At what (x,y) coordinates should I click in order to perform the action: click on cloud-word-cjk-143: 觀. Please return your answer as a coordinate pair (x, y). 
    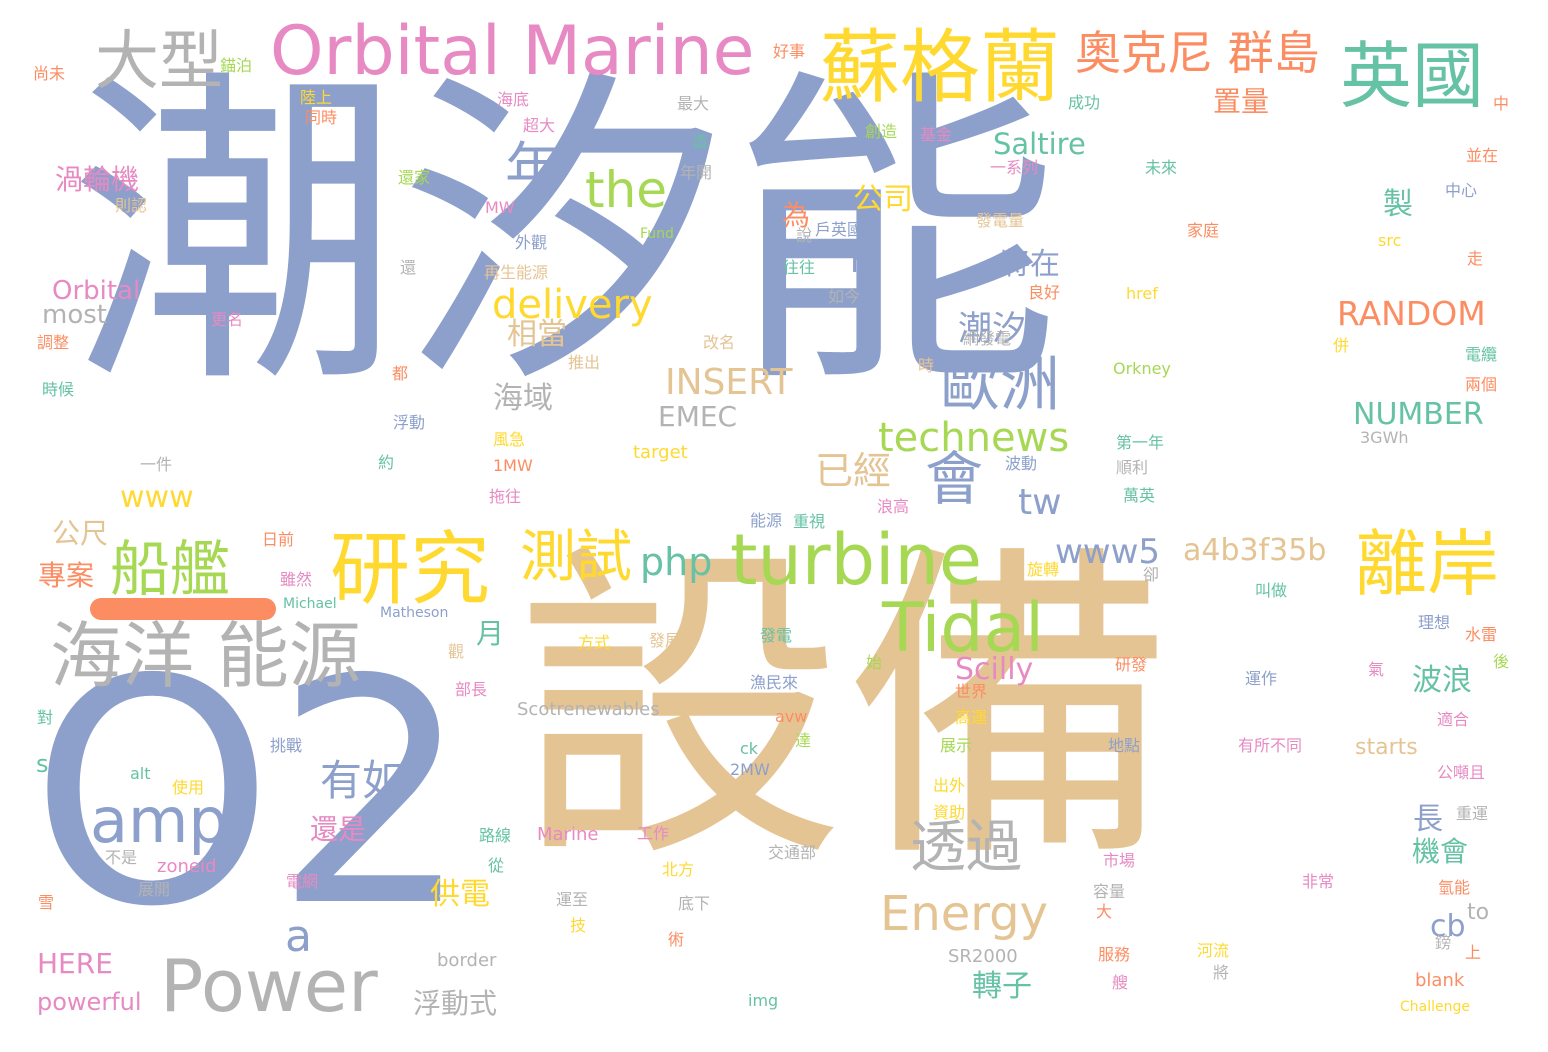
    Looking at the image, I should click on (456, 651).